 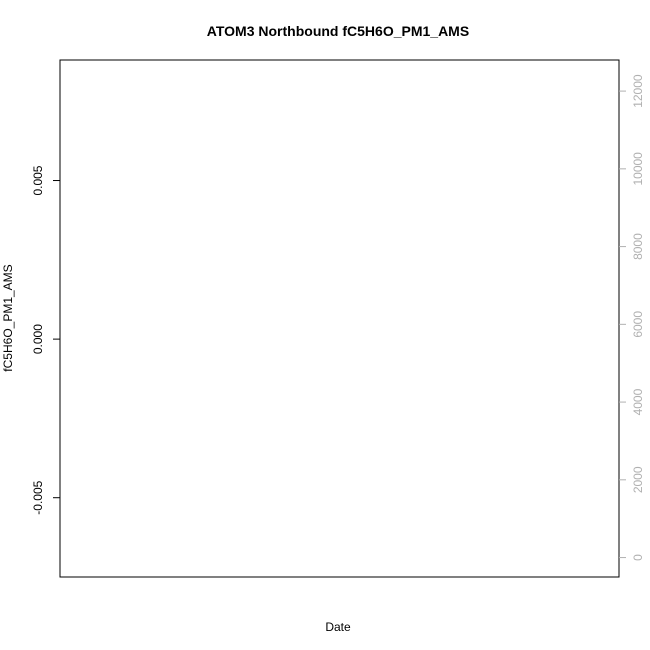 I want to click on y-tick-label: -0.005, so click(x=38, y=497).